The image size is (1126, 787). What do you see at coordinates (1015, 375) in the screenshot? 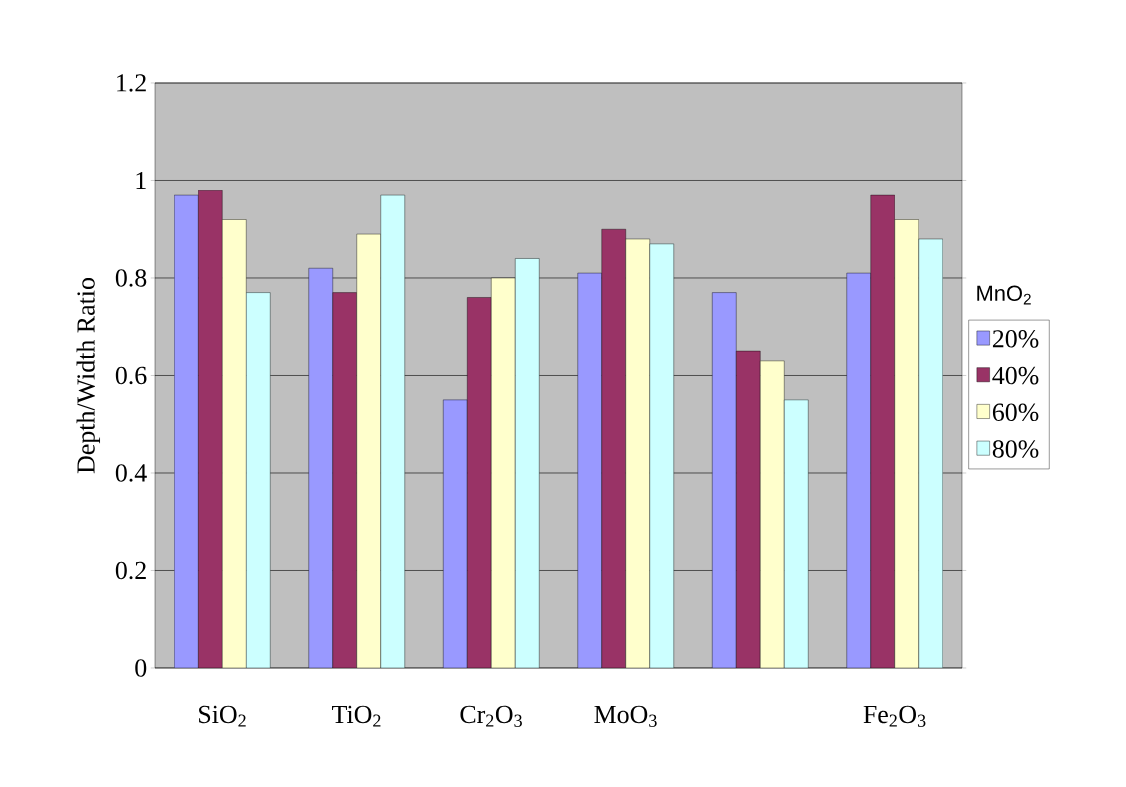
I see `legend-label: 40%` at bounding box center [1015, 375].